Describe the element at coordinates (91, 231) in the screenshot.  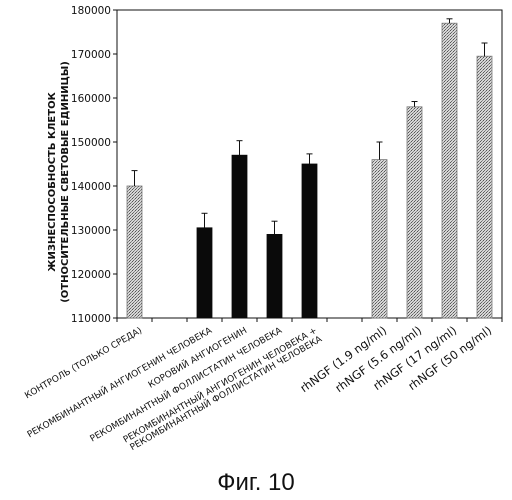
I see `y-tick-label: 130000` at that location.